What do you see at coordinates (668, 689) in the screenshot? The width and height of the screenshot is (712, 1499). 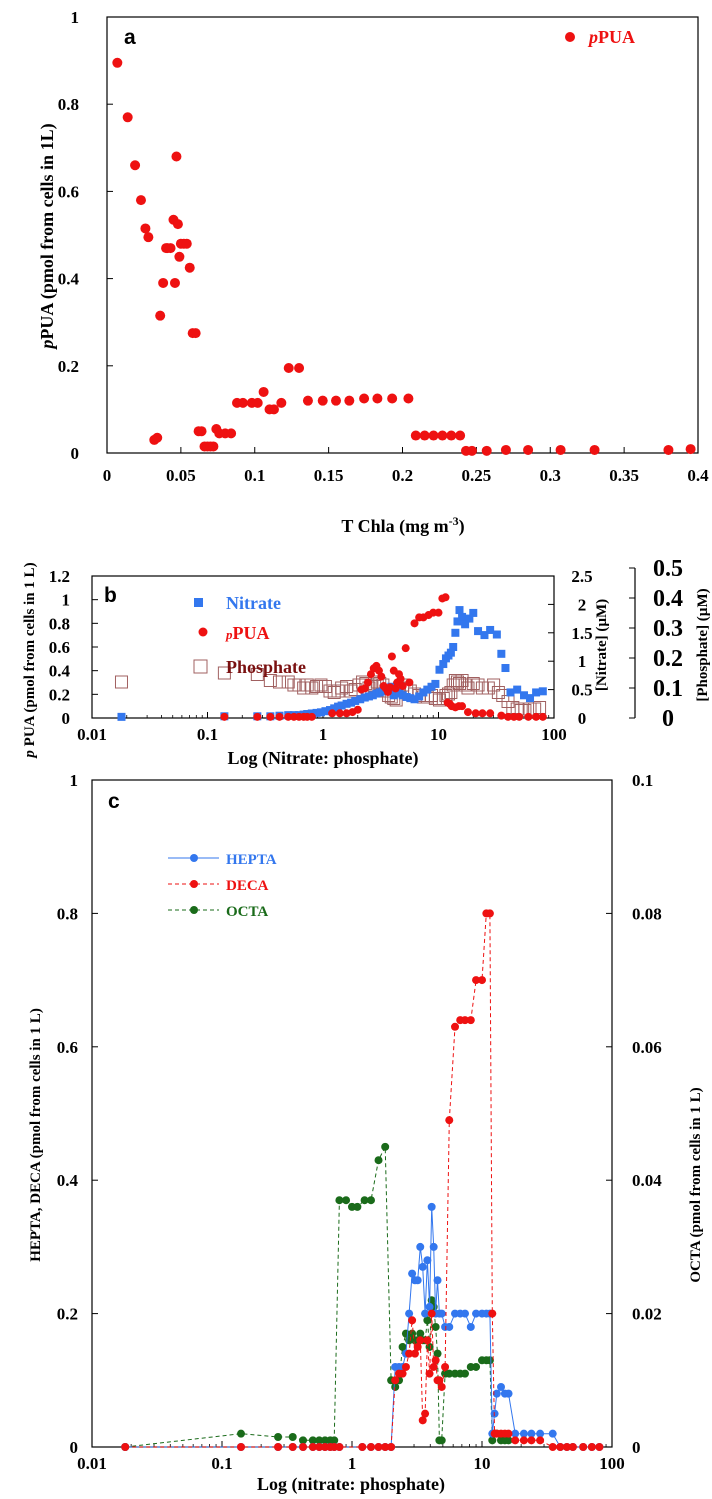 I see `y-tick-label-right-phosphate-b: 0.1` at bounding box center [668, 689].